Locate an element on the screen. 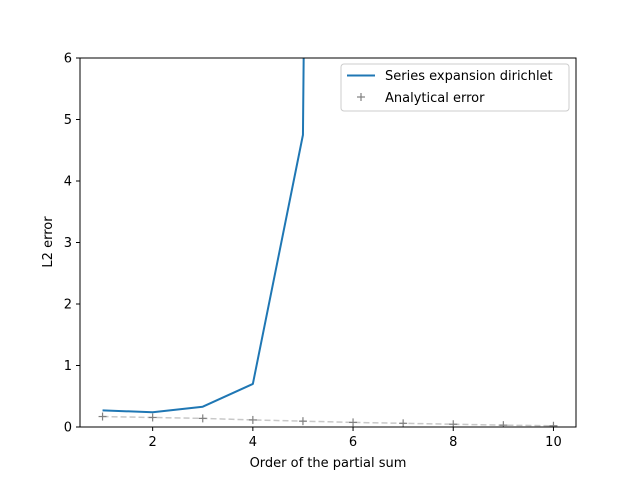  y-tick-label: 5 is located at coordinates (68, 120).